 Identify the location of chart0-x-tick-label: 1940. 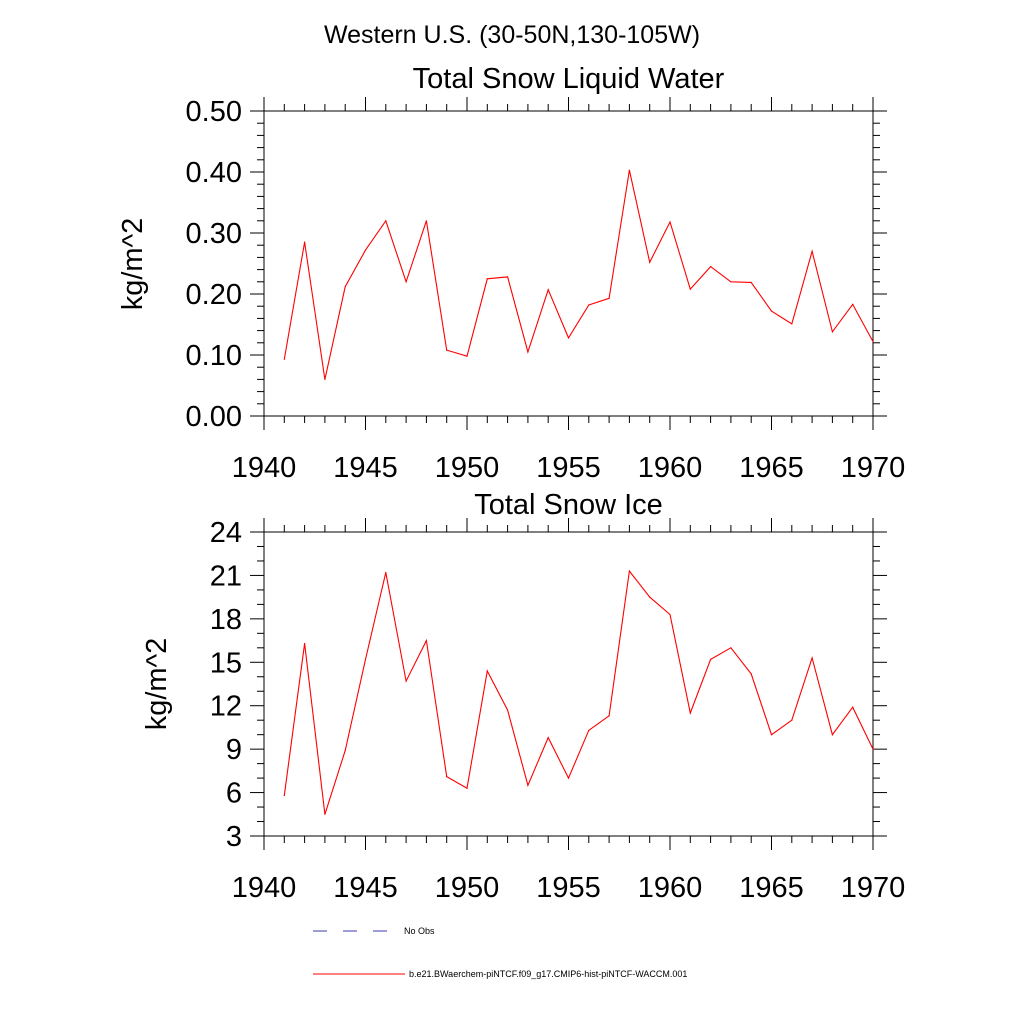
(264, 468).